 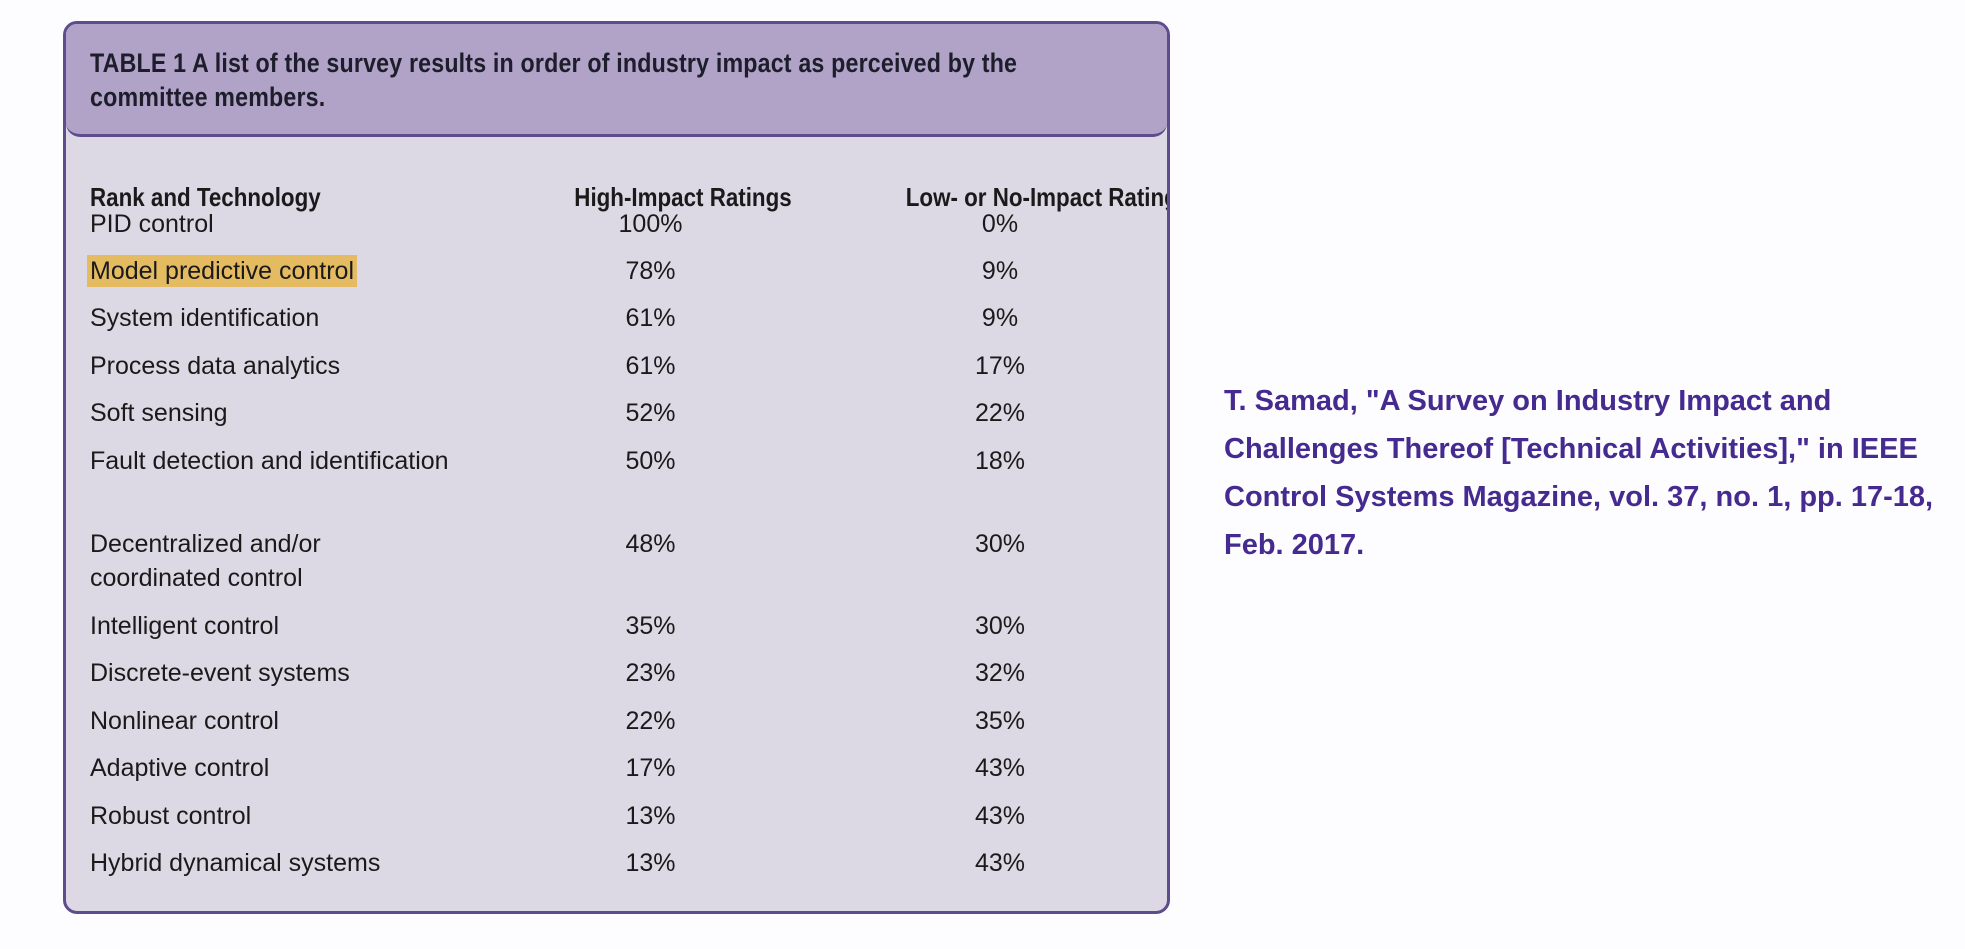 What do you see at coordinates (1000, 721) in the screenshot?
I see `low-impact-cell: 35%` at bounding box center [1000, 721].